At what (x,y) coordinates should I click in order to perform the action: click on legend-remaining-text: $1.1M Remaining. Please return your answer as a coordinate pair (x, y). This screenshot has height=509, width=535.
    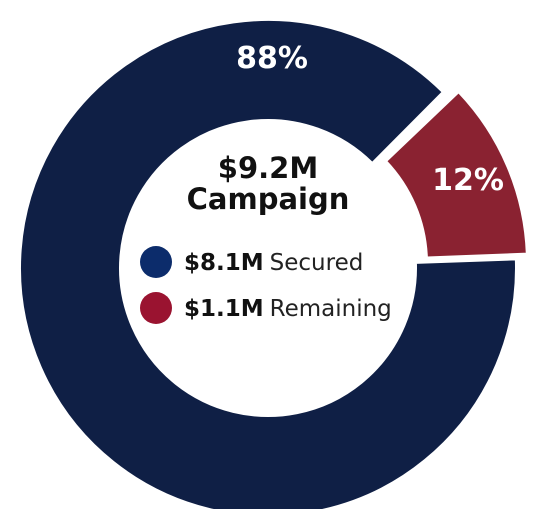
    Looking at the image, I should click on (288, 309).